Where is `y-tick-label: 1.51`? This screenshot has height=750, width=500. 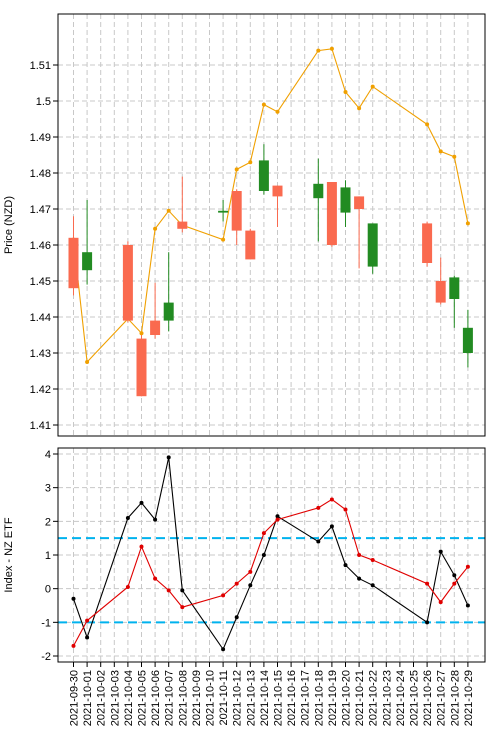 y-tick-label: 1.51 is located at coordinates (40, 66).